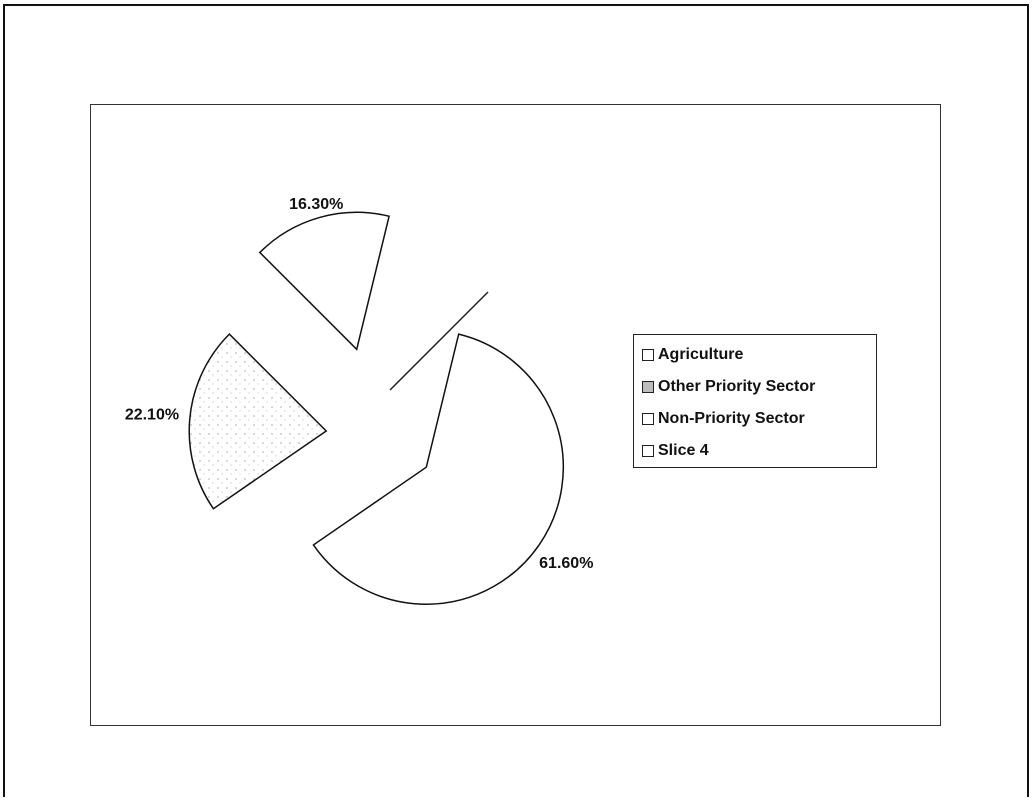 This screenshot has height=803, width=1034. I want to click on leader-line, so click(439, 341).